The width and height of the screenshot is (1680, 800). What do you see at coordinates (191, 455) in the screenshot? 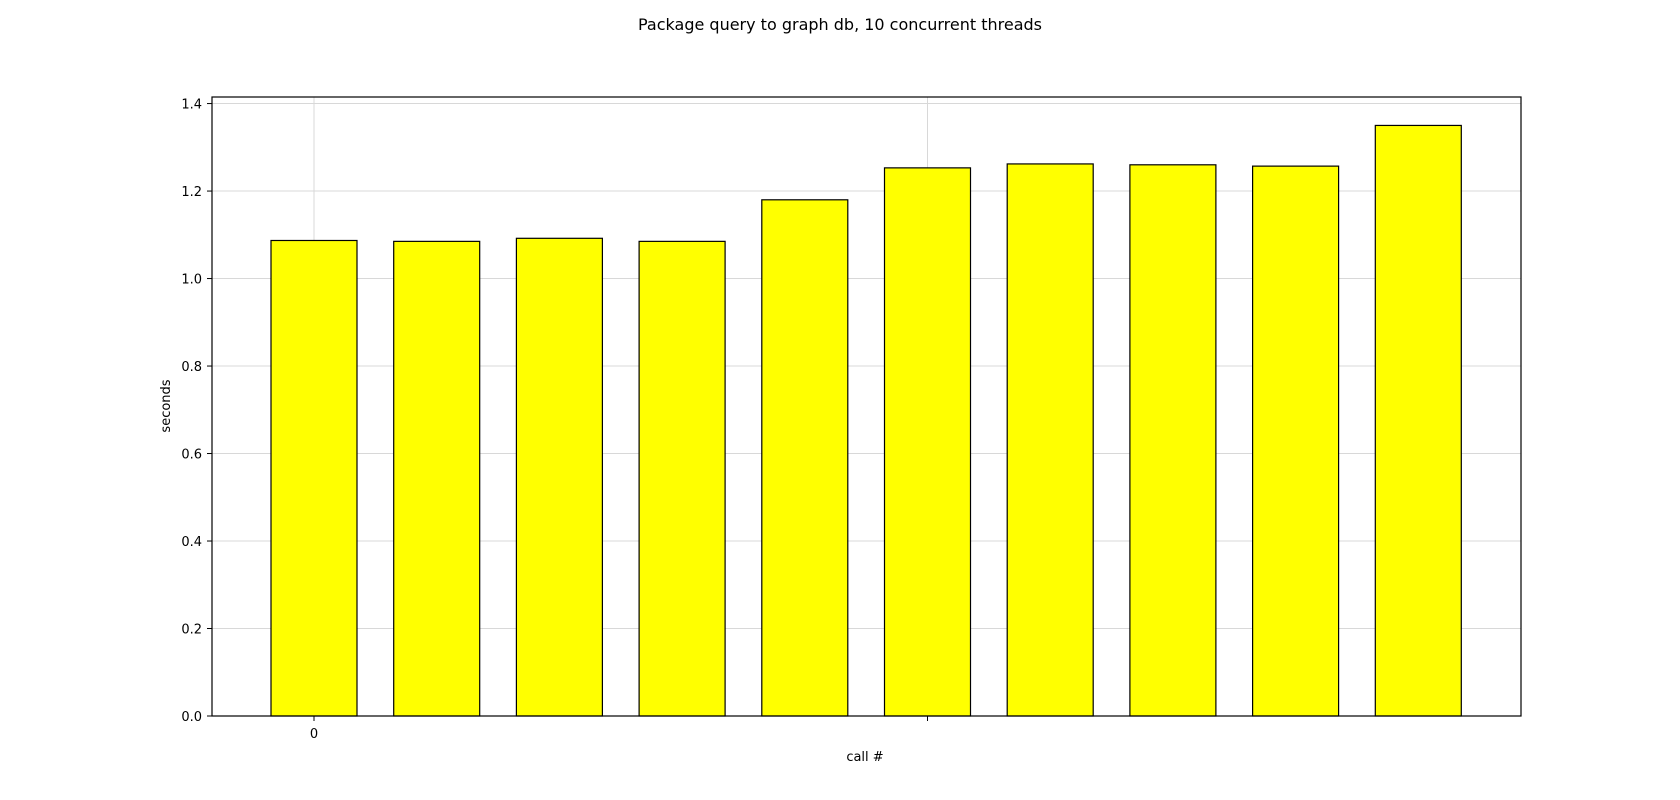
I see `y-tick-label: 0.6` at bounding box center [191, 455].